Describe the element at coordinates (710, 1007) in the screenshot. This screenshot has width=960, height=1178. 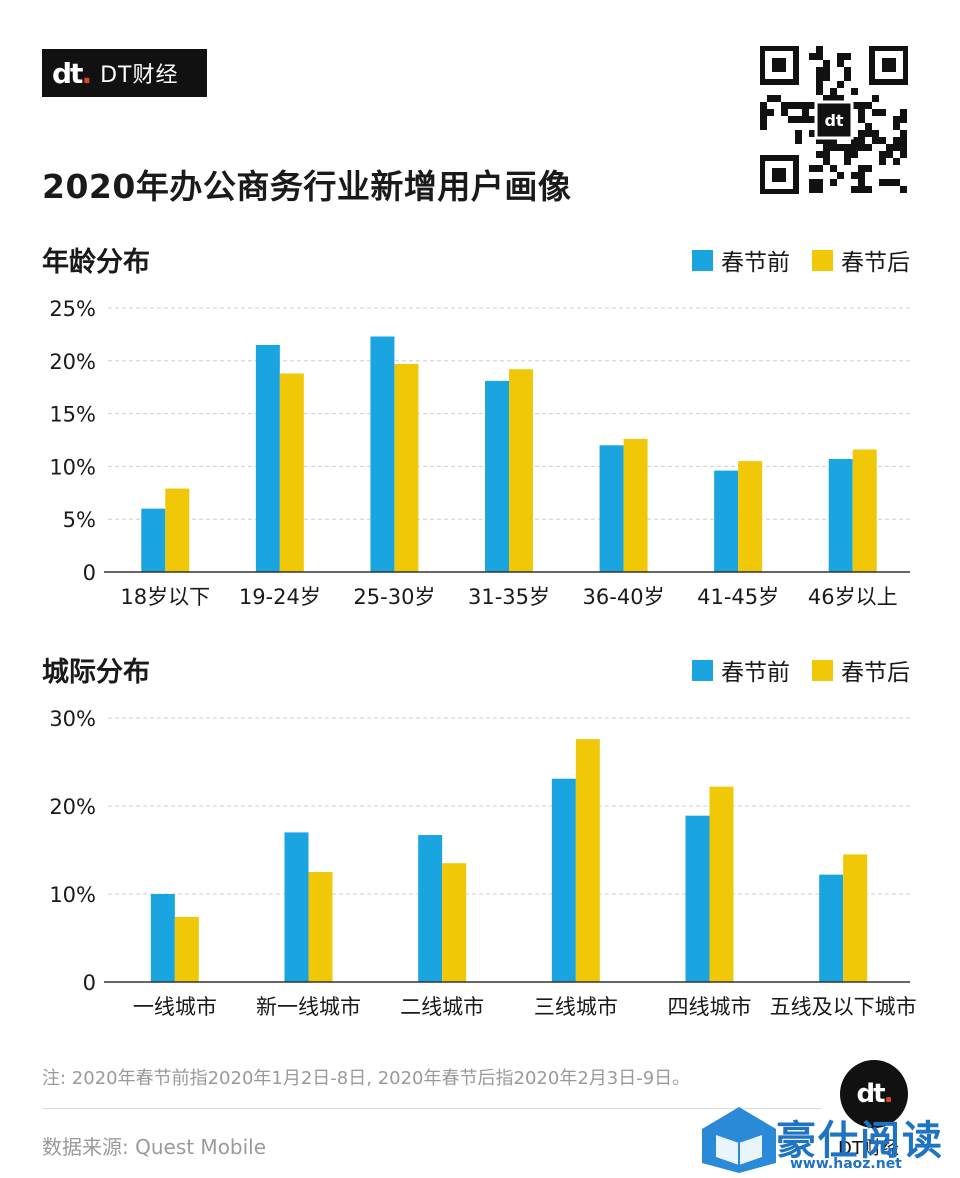
I see `x-category-label: 四线城市` at that location.